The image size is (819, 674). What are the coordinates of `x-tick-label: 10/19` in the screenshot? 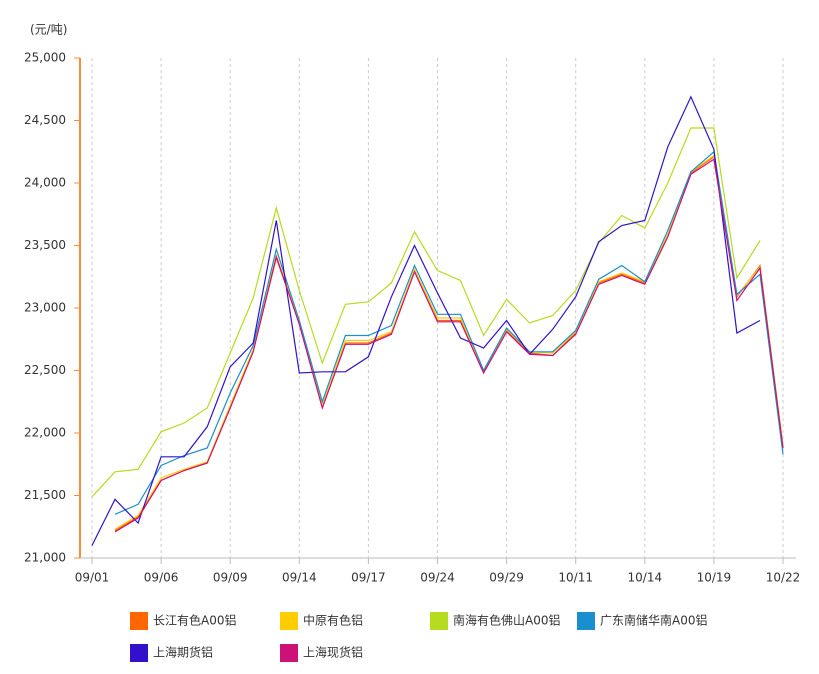 It's located at (714, 578).